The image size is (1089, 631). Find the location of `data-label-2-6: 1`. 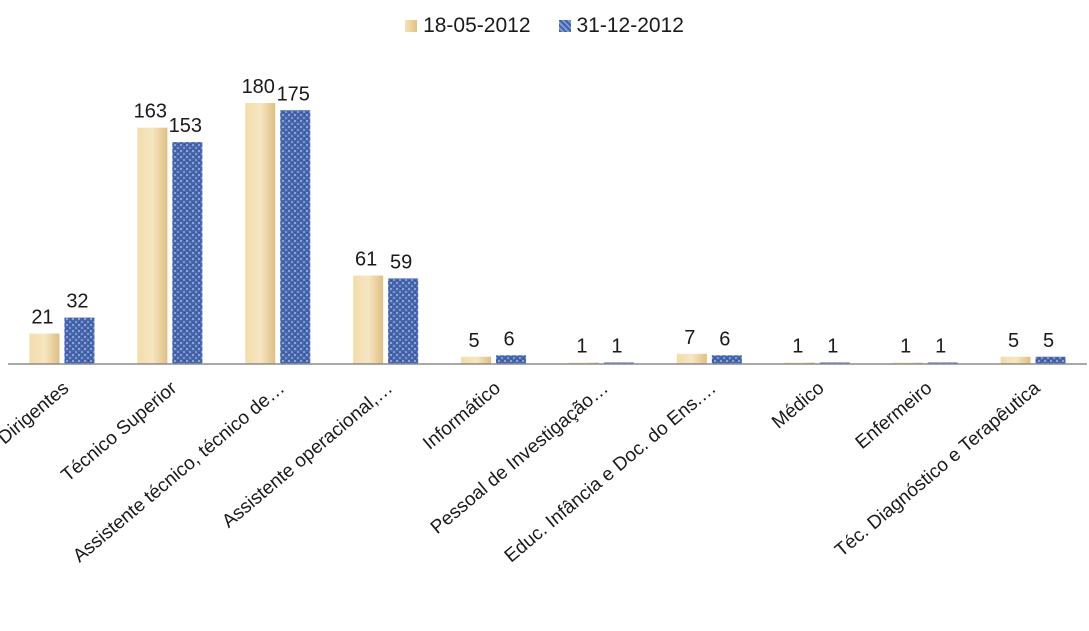

data-label-2-6: 1 is located at coordinates (616, 347).